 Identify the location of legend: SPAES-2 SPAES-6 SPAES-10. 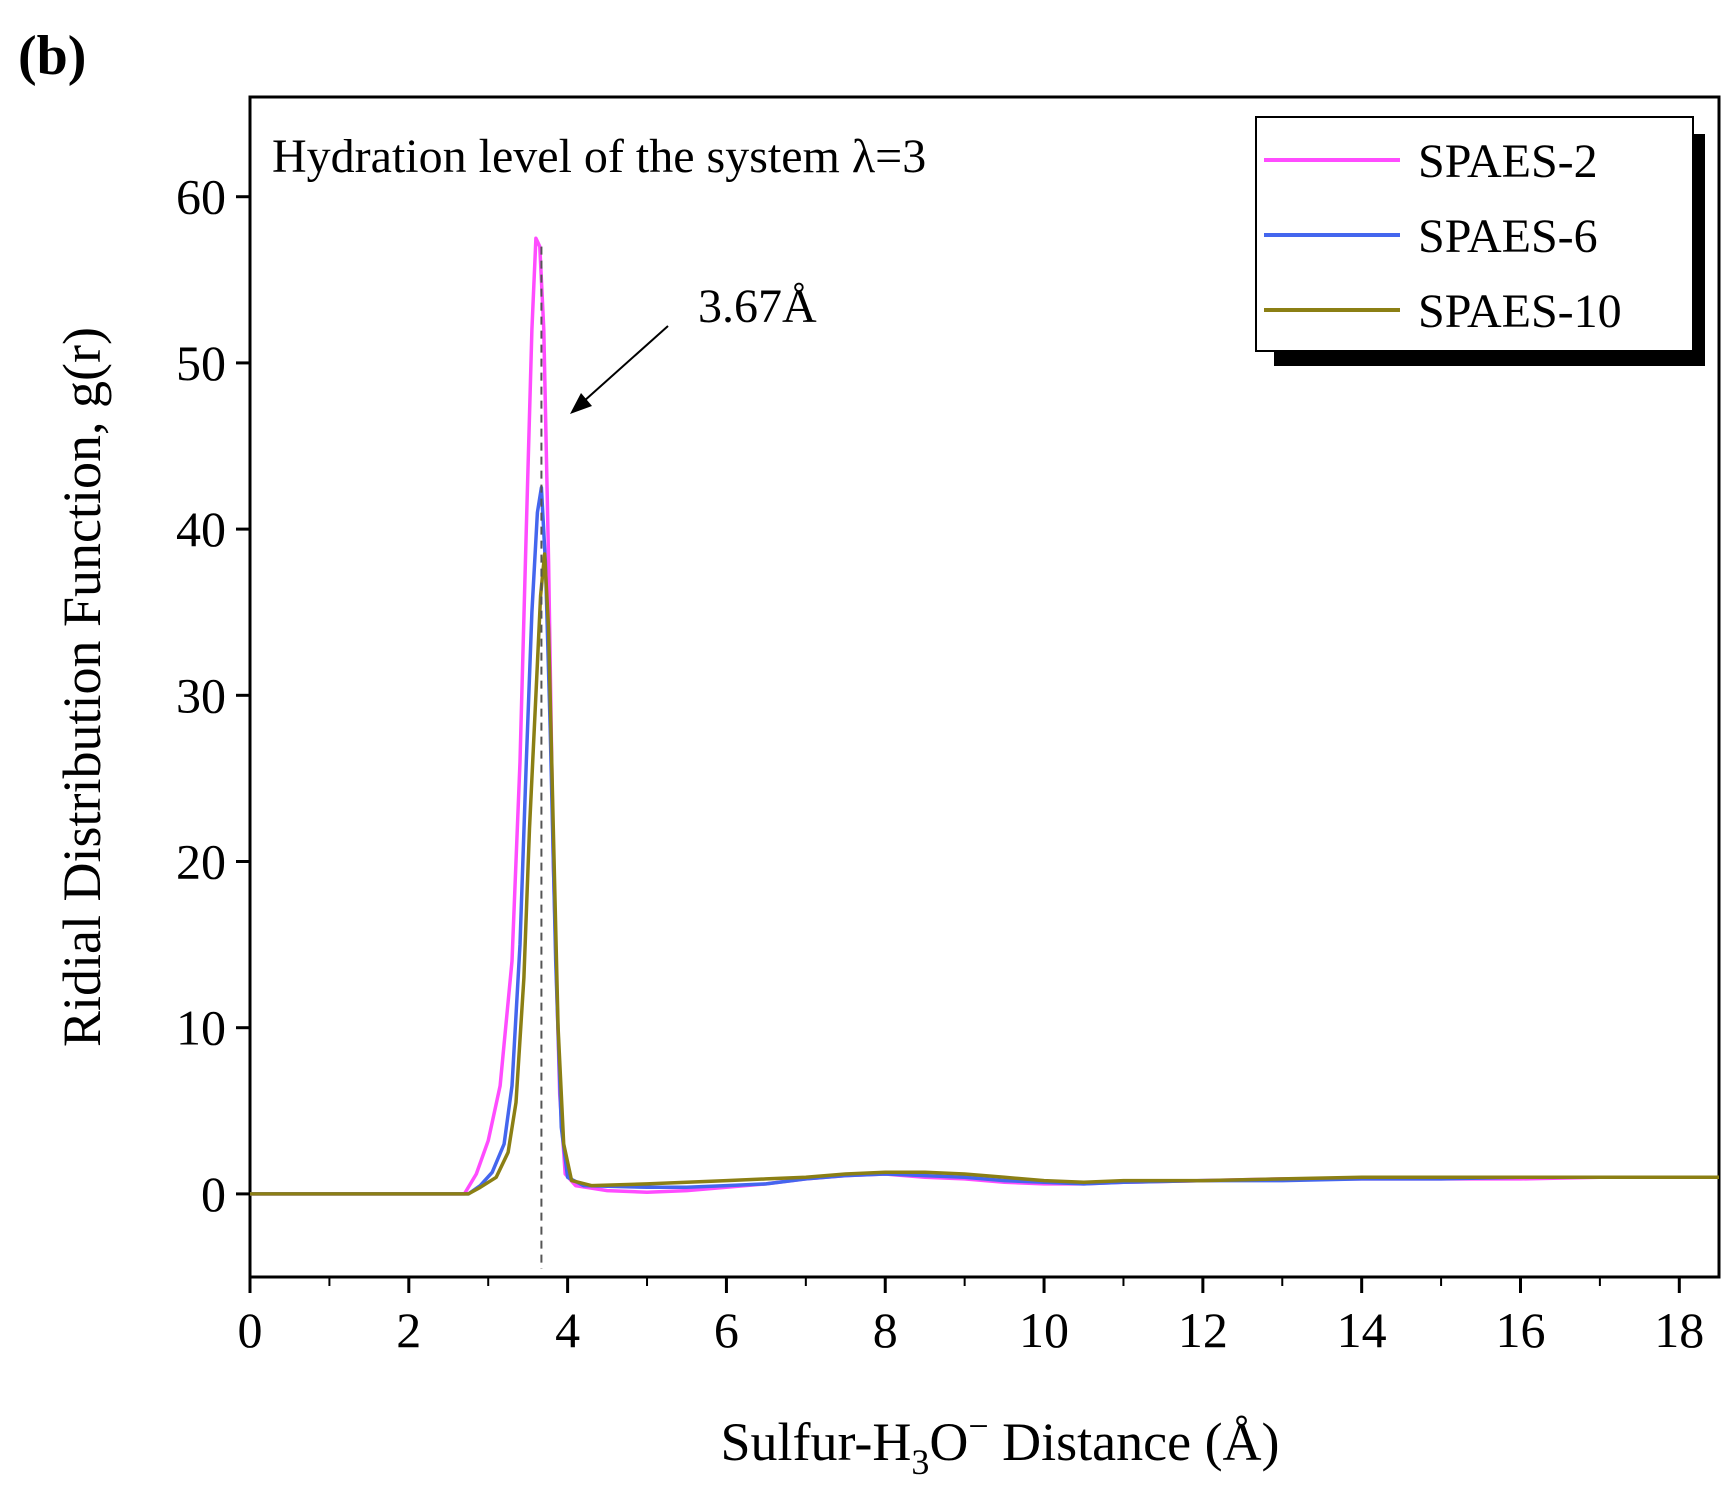
(1443, 236).